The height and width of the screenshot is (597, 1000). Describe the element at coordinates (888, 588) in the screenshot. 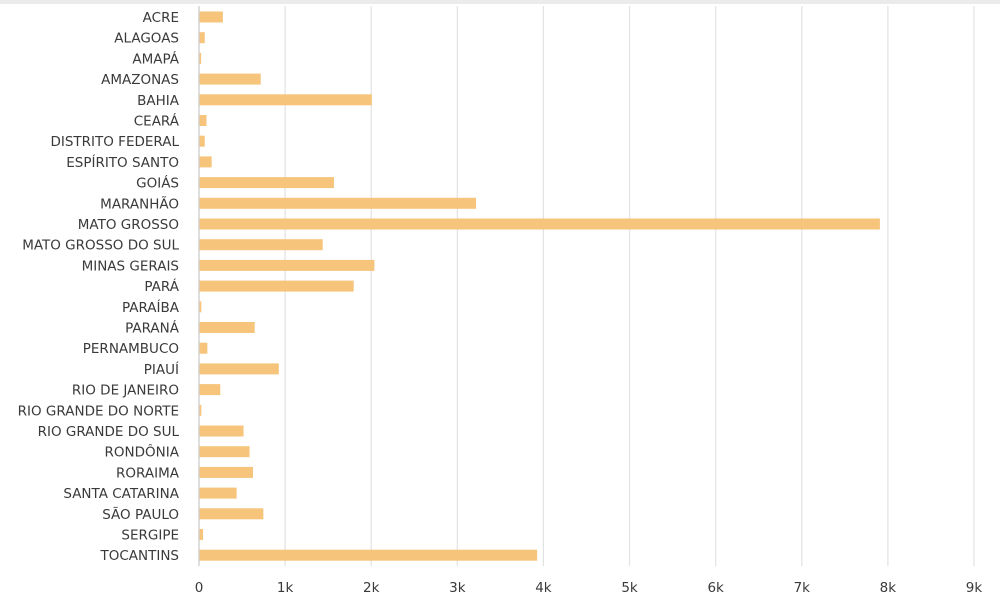

I see `x-tick-label: 8k` at that location.